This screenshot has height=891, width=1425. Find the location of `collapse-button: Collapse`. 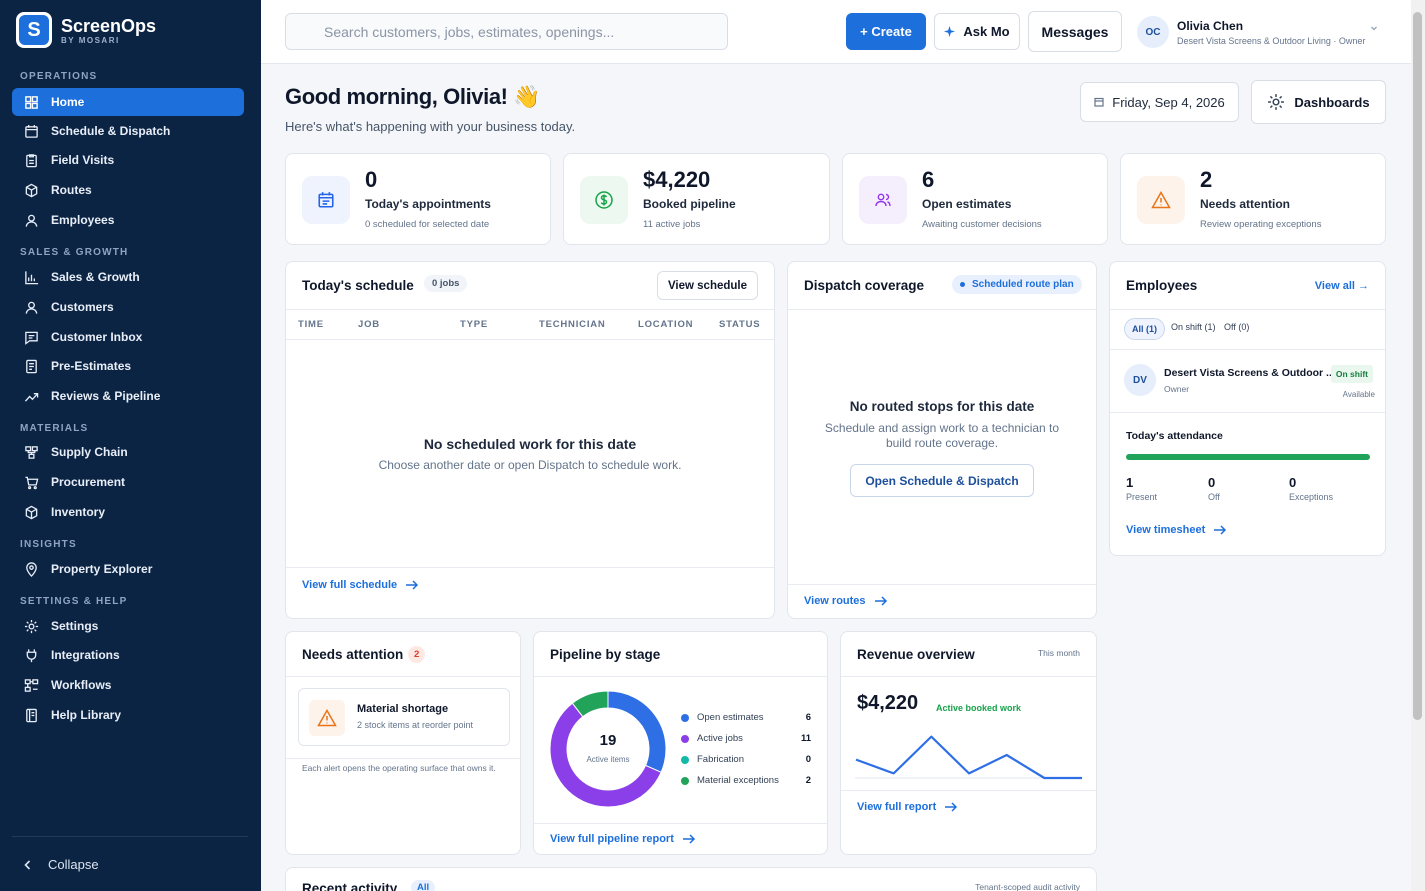

collapse-button: Collapse is located at coordinates (130, 854).